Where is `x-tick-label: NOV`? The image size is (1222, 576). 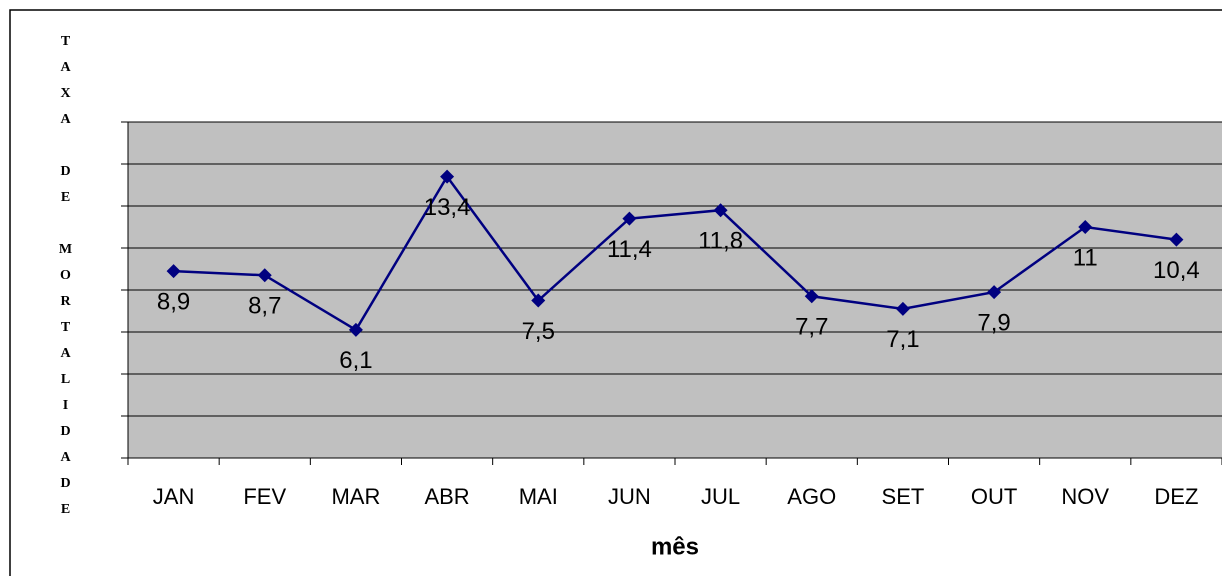 x-tick-label: NOV is located at coordinates (1085, 496).